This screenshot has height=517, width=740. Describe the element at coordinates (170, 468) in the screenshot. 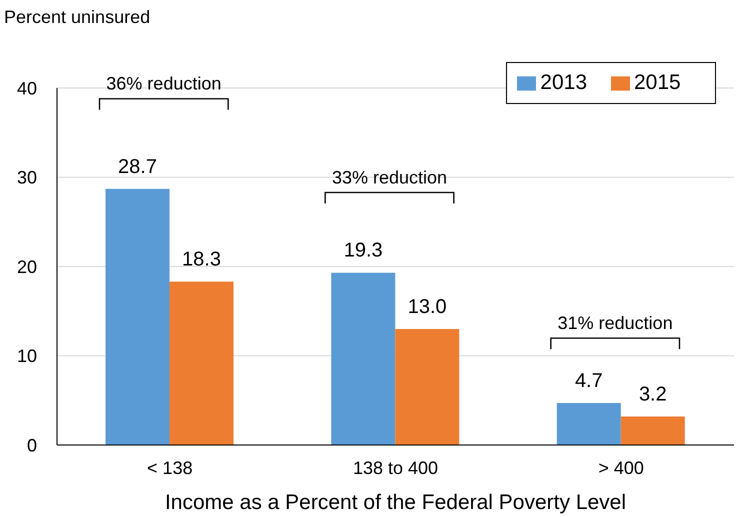

I see `x-tick-label: < 138` at that location.